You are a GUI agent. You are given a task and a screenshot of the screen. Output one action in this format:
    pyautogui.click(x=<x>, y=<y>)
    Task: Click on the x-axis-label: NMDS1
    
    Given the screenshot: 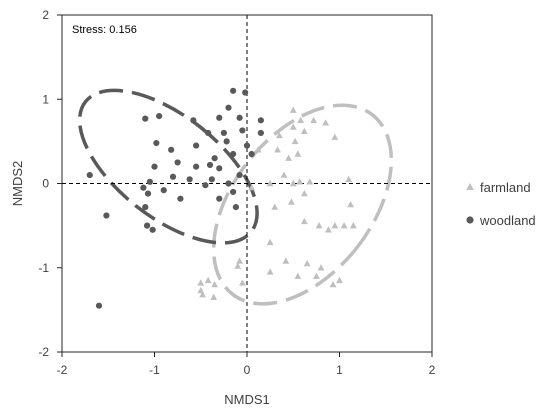 What is the action you would take?
    pyautogui.click(x=247, y=399)
    